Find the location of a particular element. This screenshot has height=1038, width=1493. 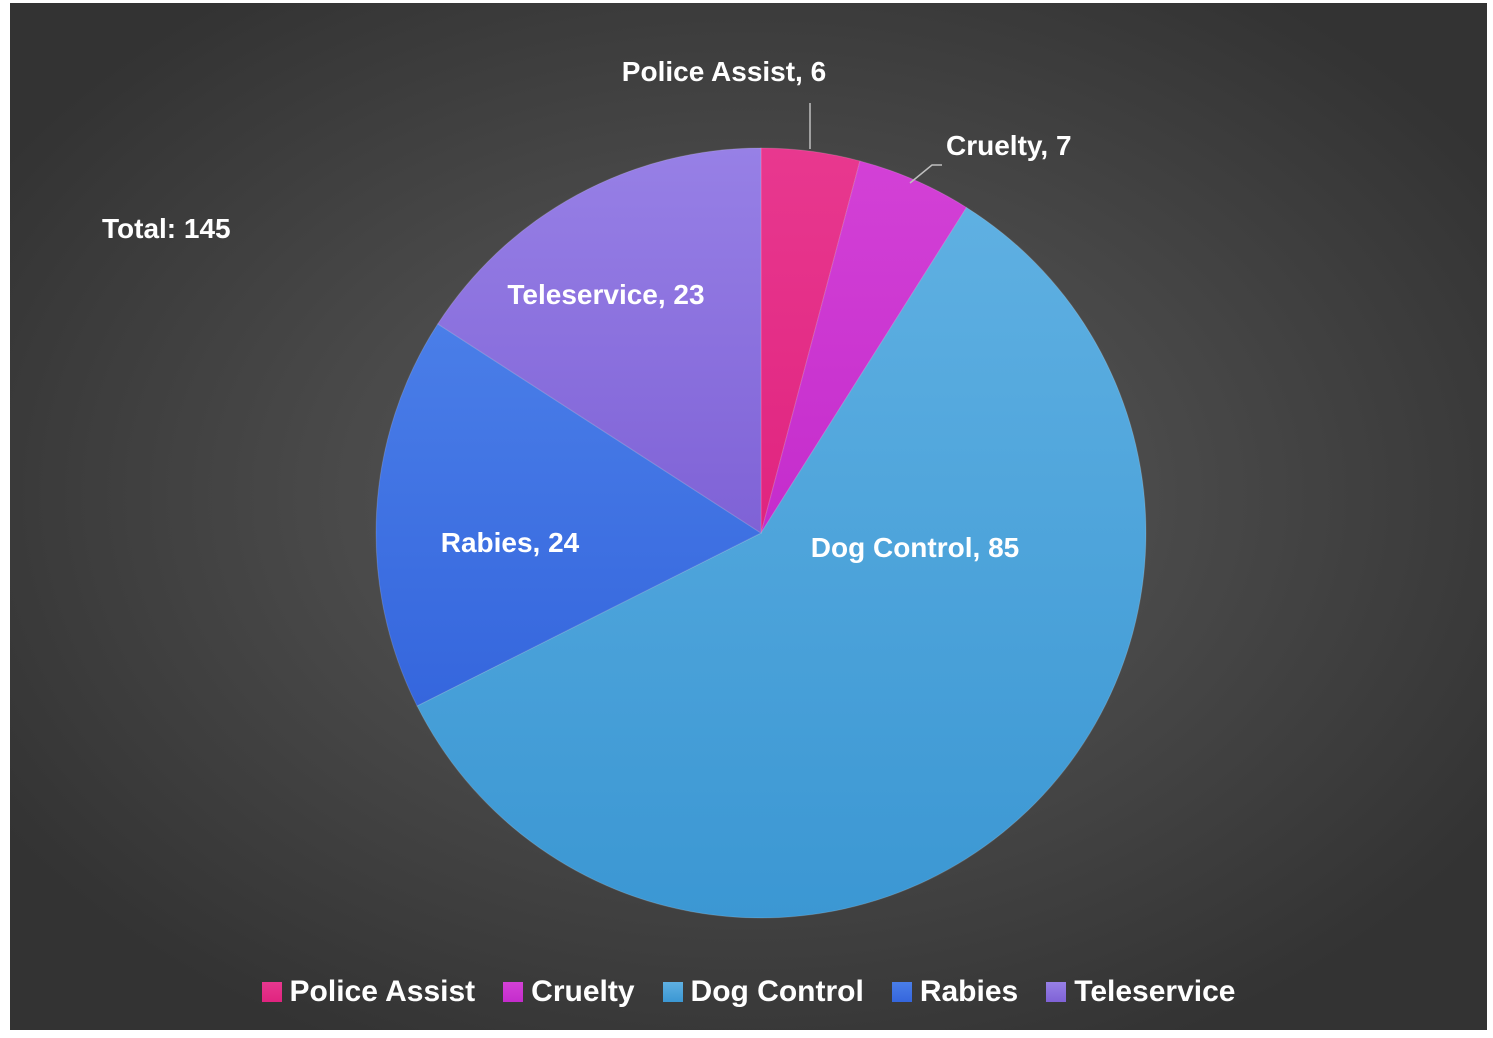

legend-item-teleservice: Teleservice is located at coordinates (1140, 992).